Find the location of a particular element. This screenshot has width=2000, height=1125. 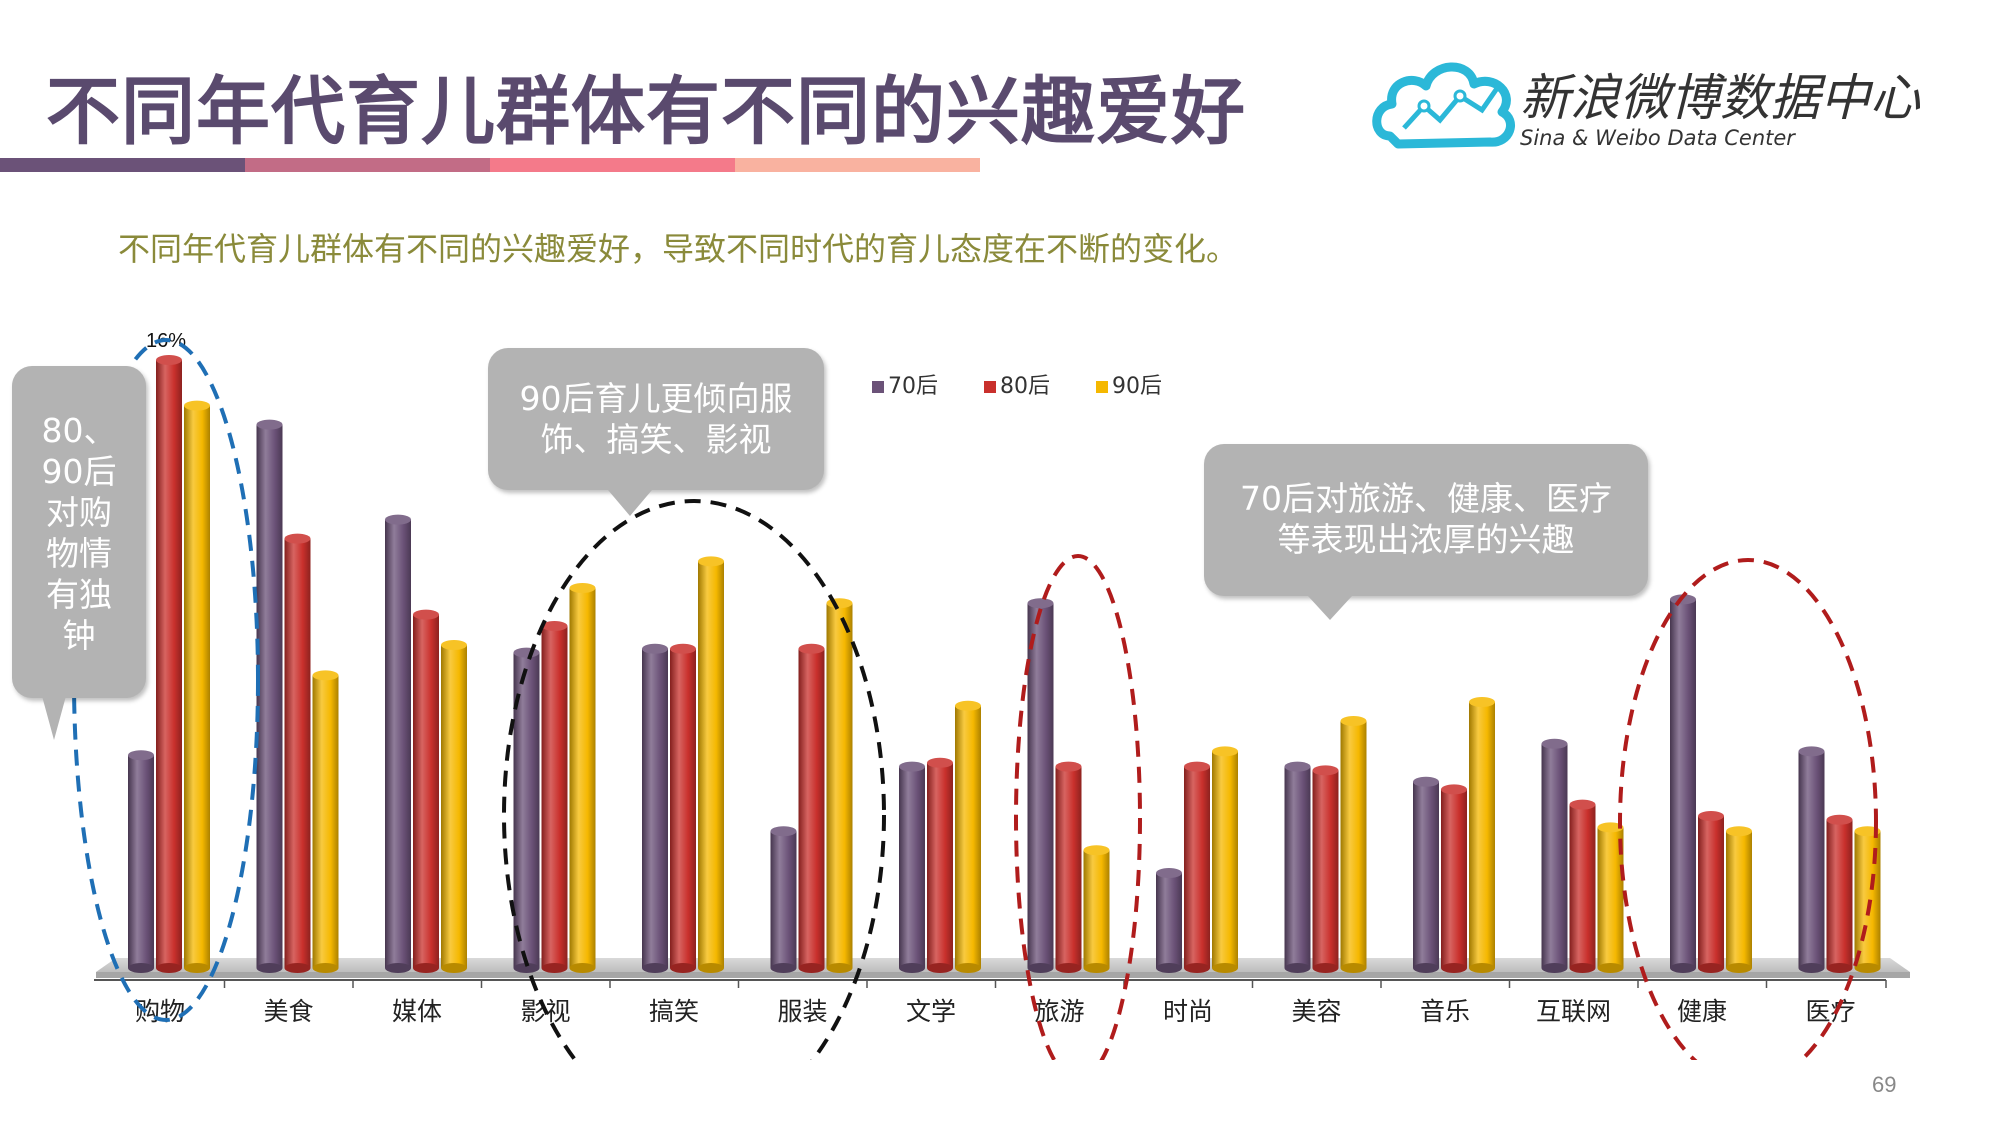

svg-text: 90后 is located at coordinates (1137, 386).